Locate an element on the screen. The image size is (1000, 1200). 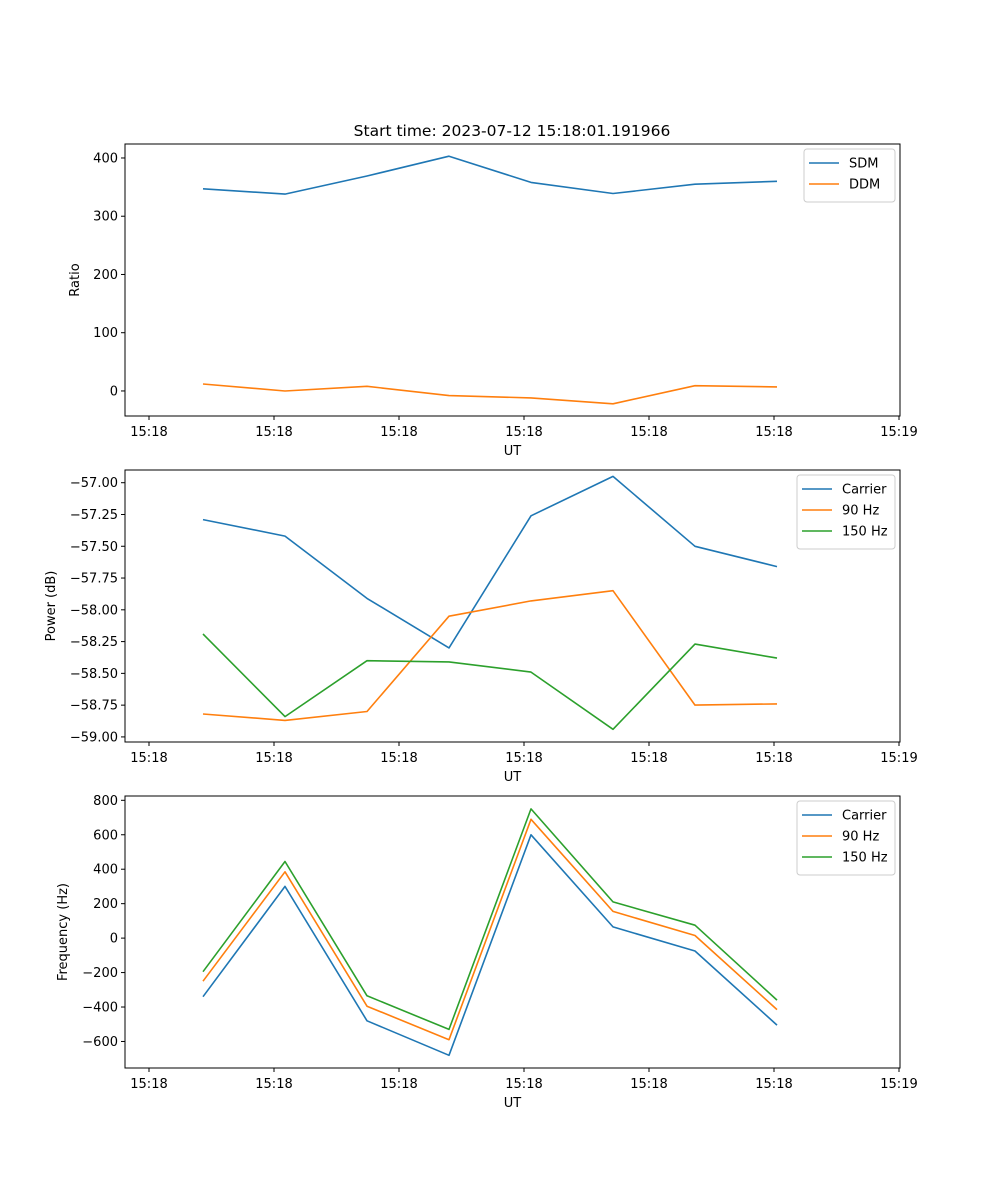
power-series-carrier is located at coordinates (490, 562).